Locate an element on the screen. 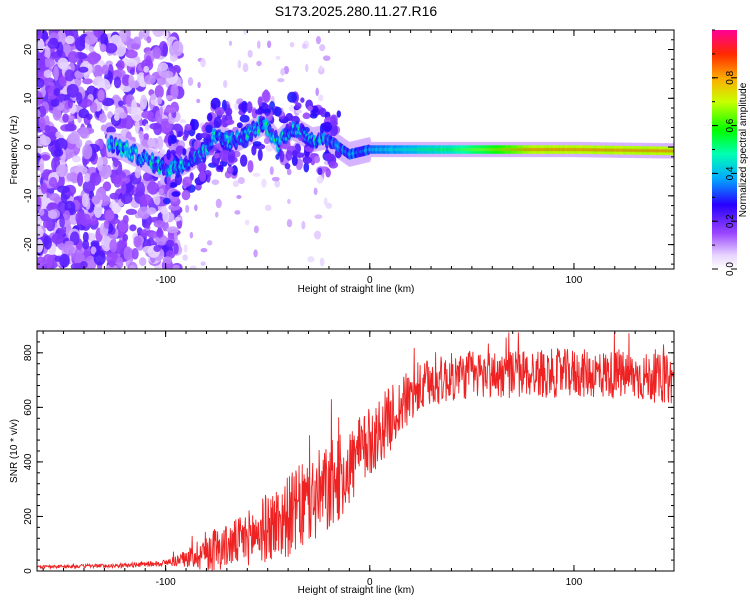  snr-x-tick-label: -100 is located at coordinates (166, 582).